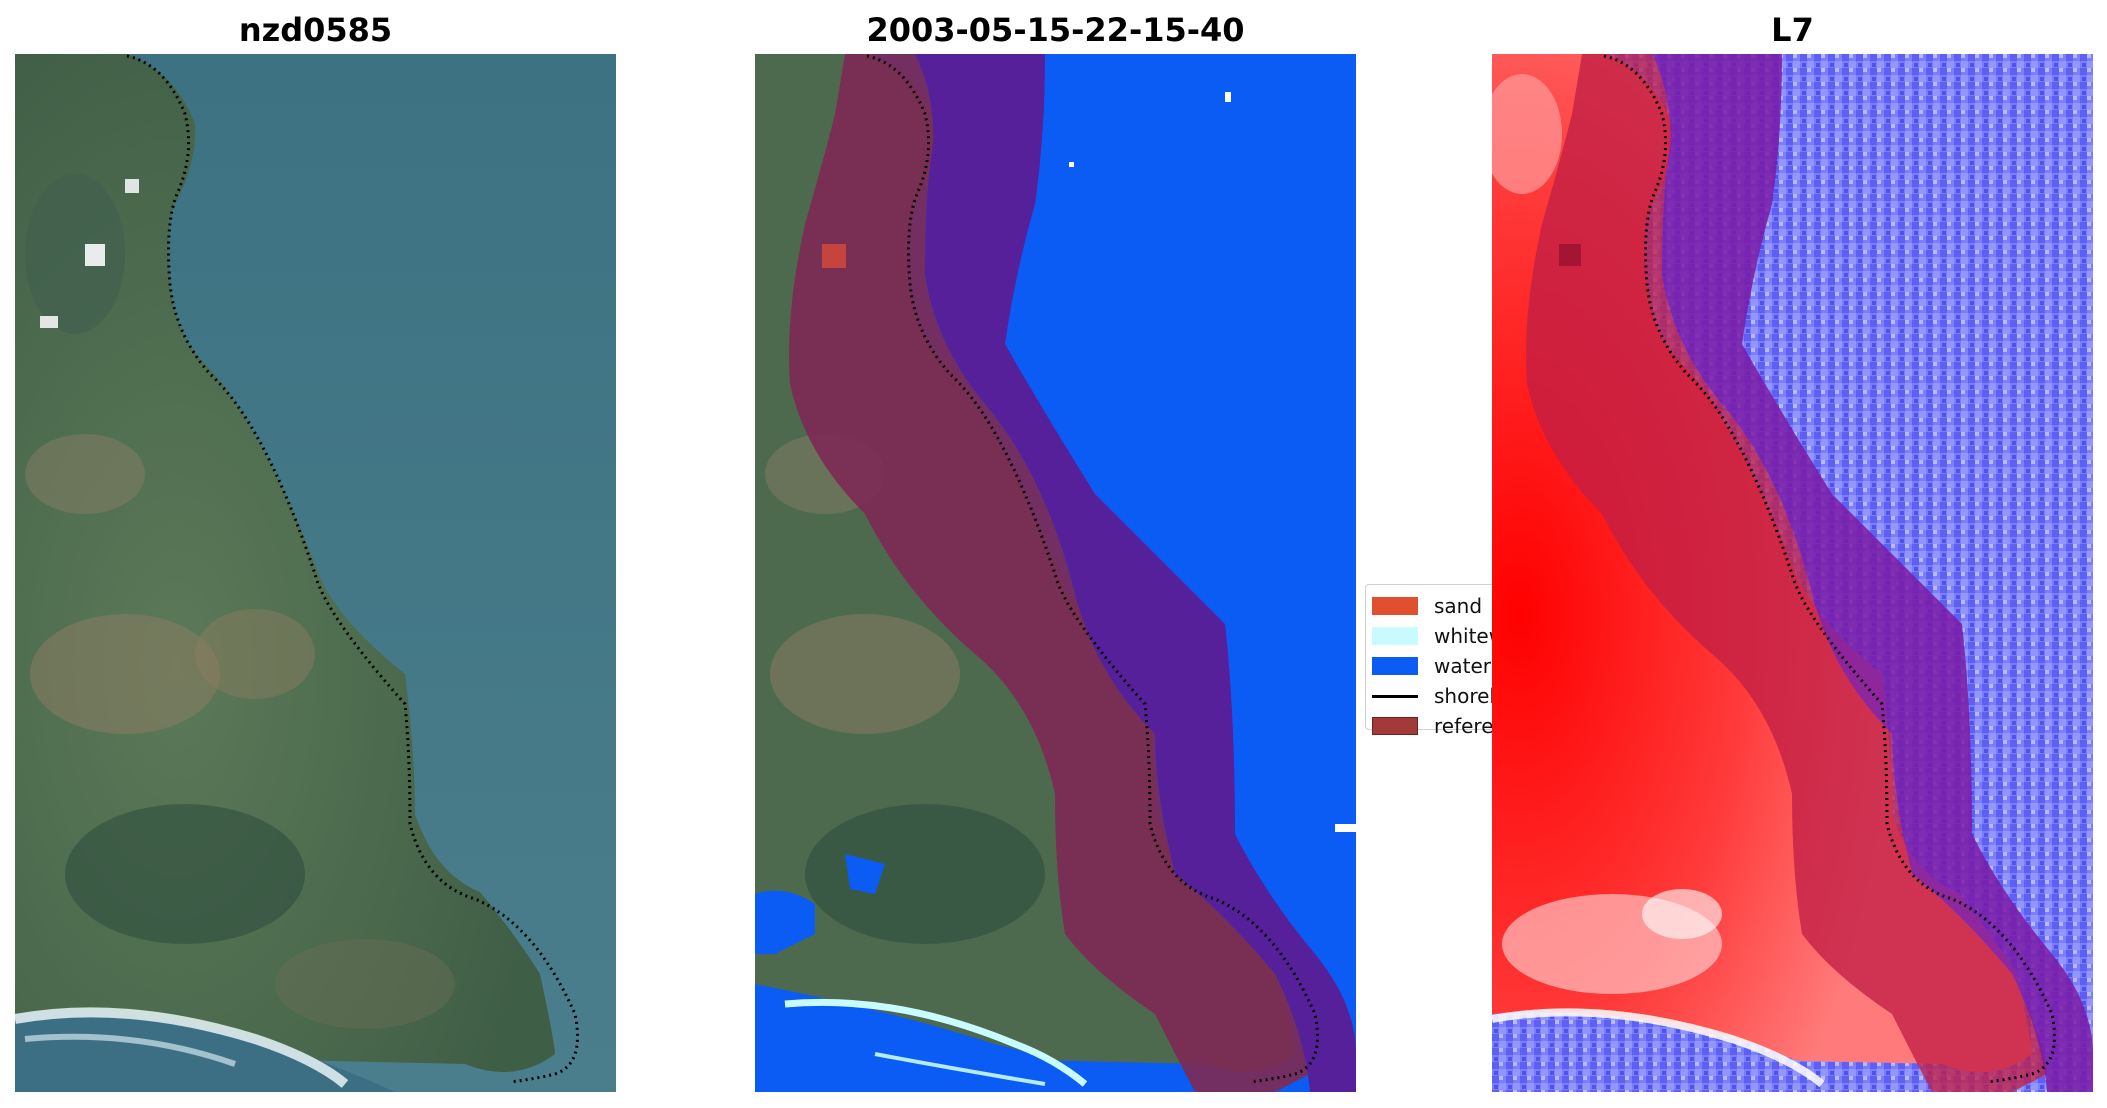 This screenshot has height=1108, width=2107. What do you see at coordinates (1395, 696) in the screenshot?
I see `legend-line-shoreline` at bounding box center [1395, 696].